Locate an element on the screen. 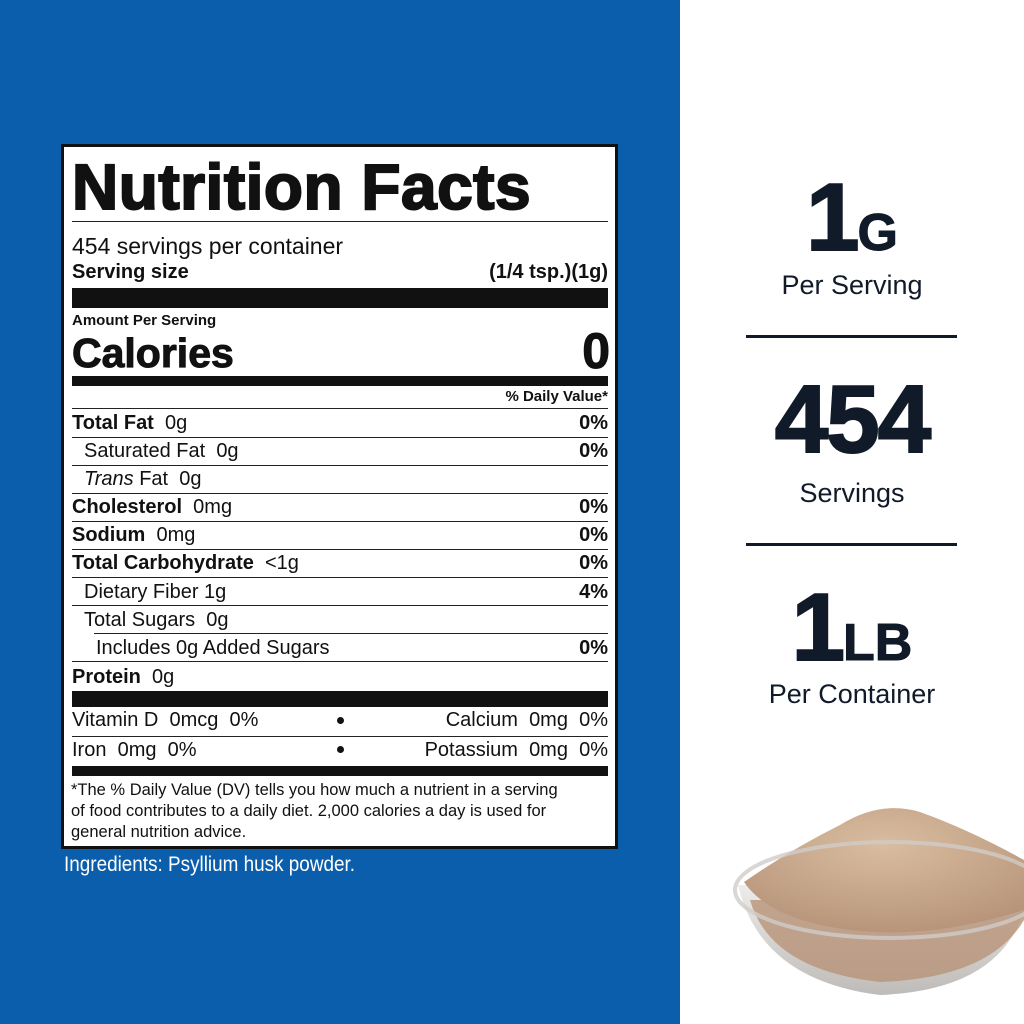  nutrient-name: Saturated Fat is located at coordinates (145, 450).